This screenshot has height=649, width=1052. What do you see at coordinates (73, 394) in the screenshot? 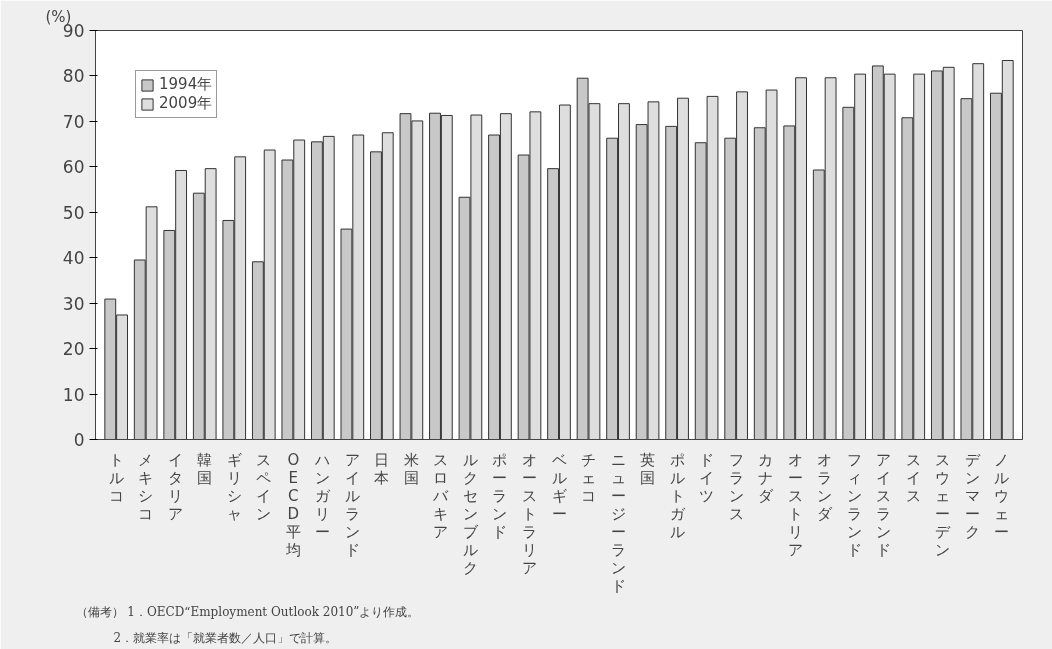
I see `y-tick-label: 10` at bounding box center [73, 394].